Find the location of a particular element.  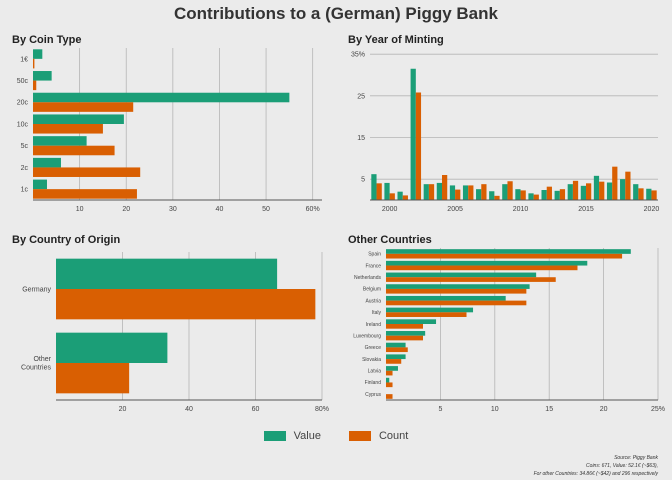

x-tick-label: 2005 is located at coordinates (455, 209).